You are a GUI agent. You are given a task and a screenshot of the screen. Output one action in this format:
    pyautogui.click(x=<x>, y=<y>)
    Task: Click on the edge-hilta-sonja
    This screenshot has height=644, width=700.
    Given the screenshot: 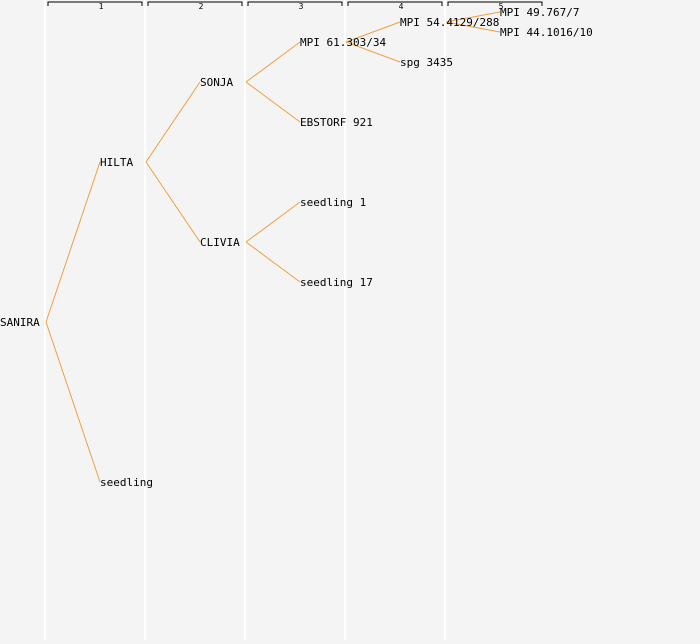 What is the action you would take?
    pyautogui.click(x=173, y=122)
    